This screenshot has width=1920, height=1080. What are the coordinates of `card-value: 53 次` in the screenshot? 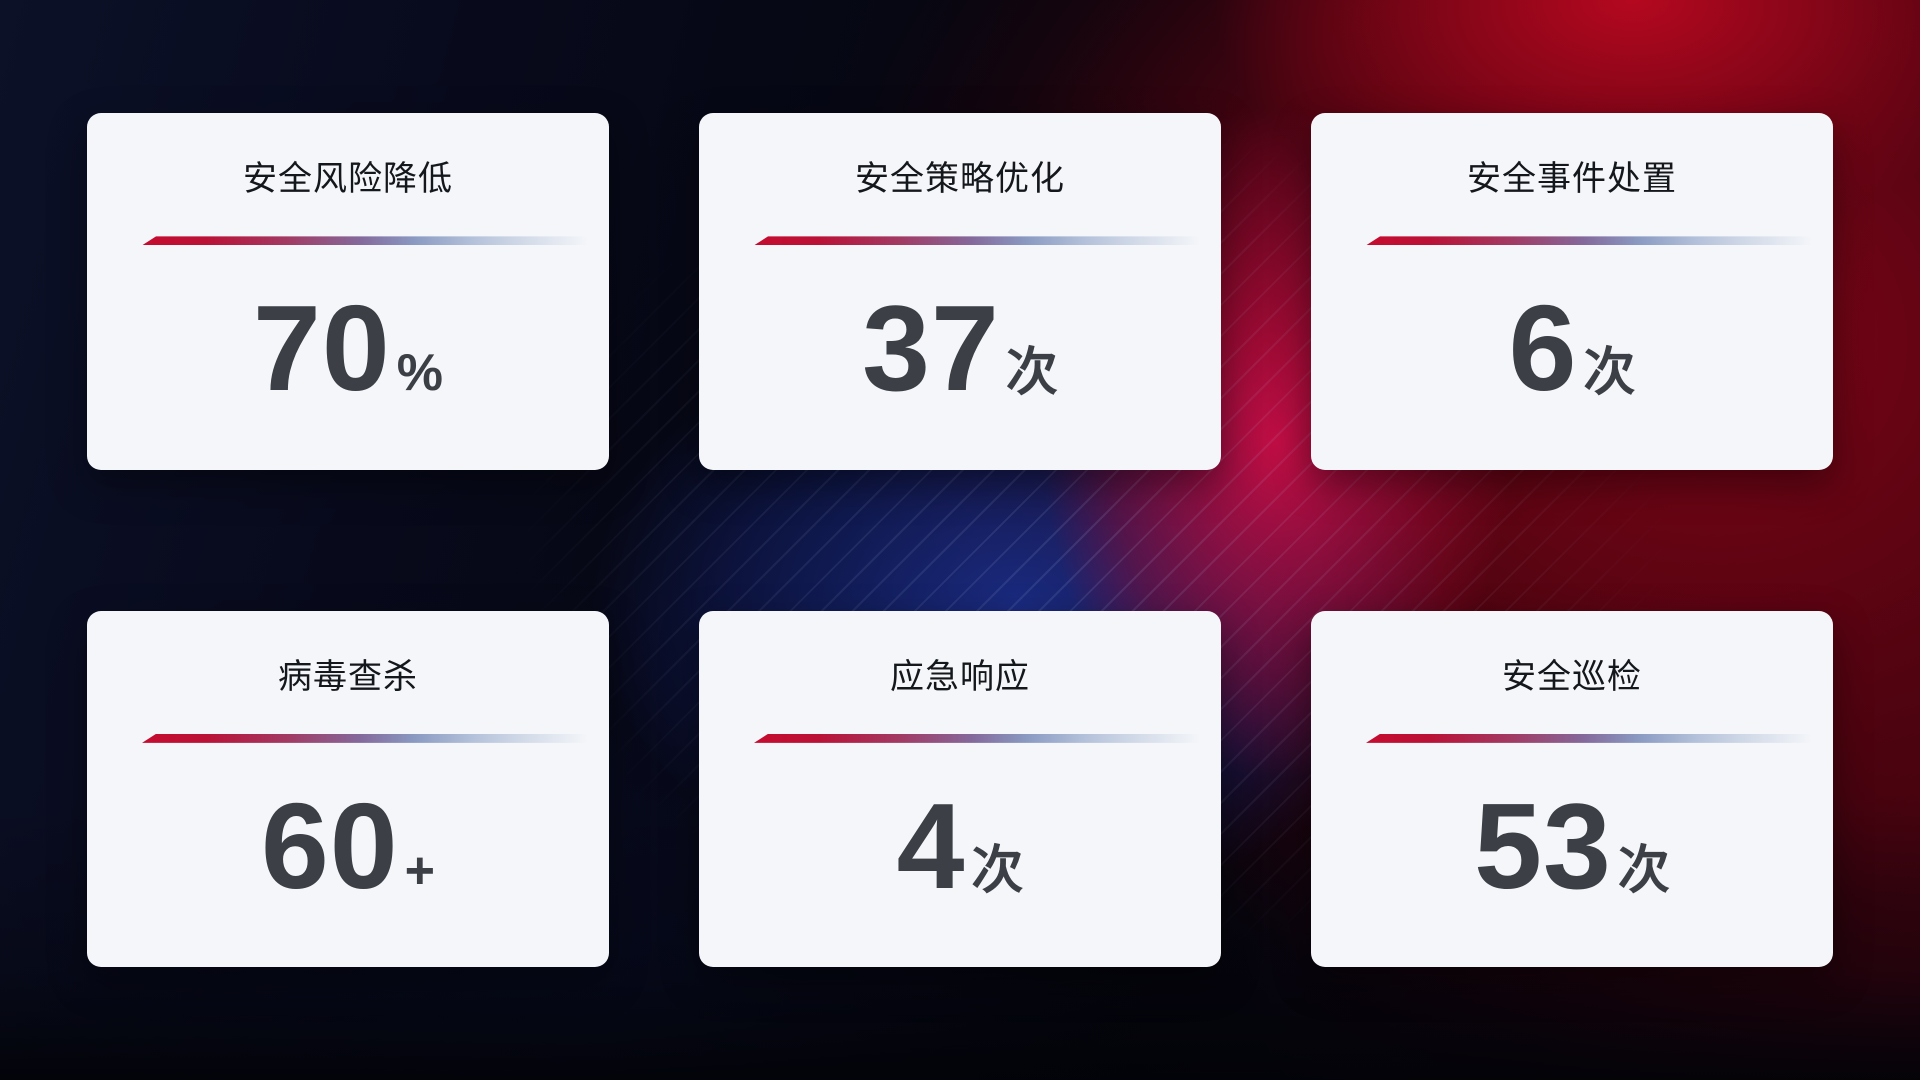 It's located at (1572, 840).